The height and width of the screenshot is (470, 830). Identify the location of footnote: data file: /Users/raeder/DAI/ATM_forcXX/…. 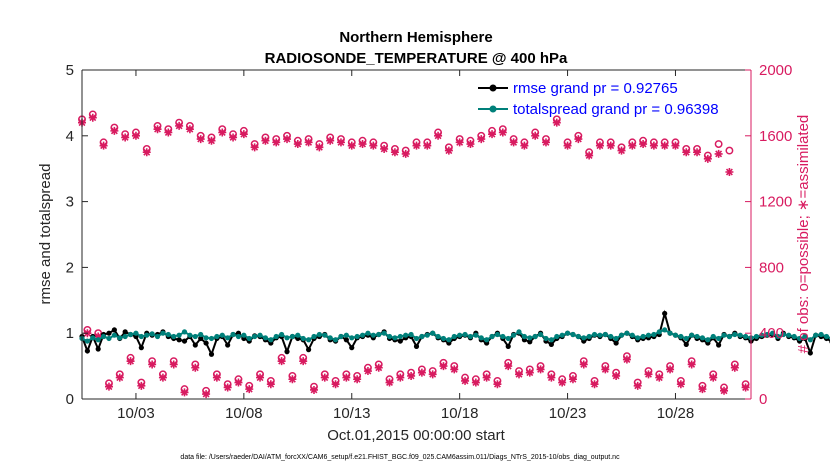
(400, 457).